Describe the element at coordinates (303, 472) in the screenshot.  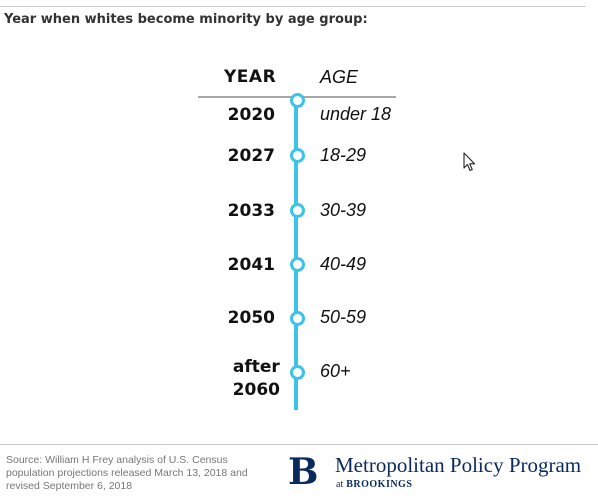
I see `logo-letter: B` at that location.